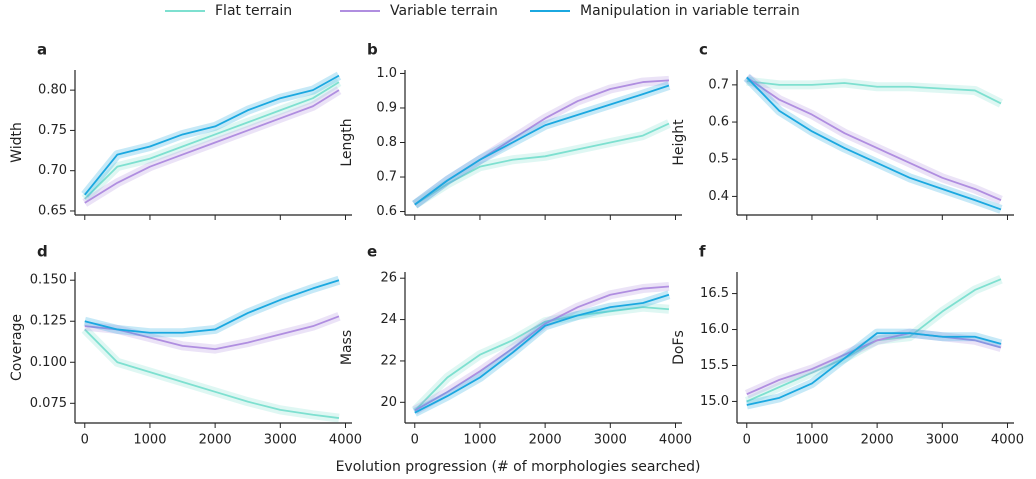  What do you see at coordinates (52, 130) in the screenshot?
I see `y-tick-label: 0.75` at bounding box center [52, 130].